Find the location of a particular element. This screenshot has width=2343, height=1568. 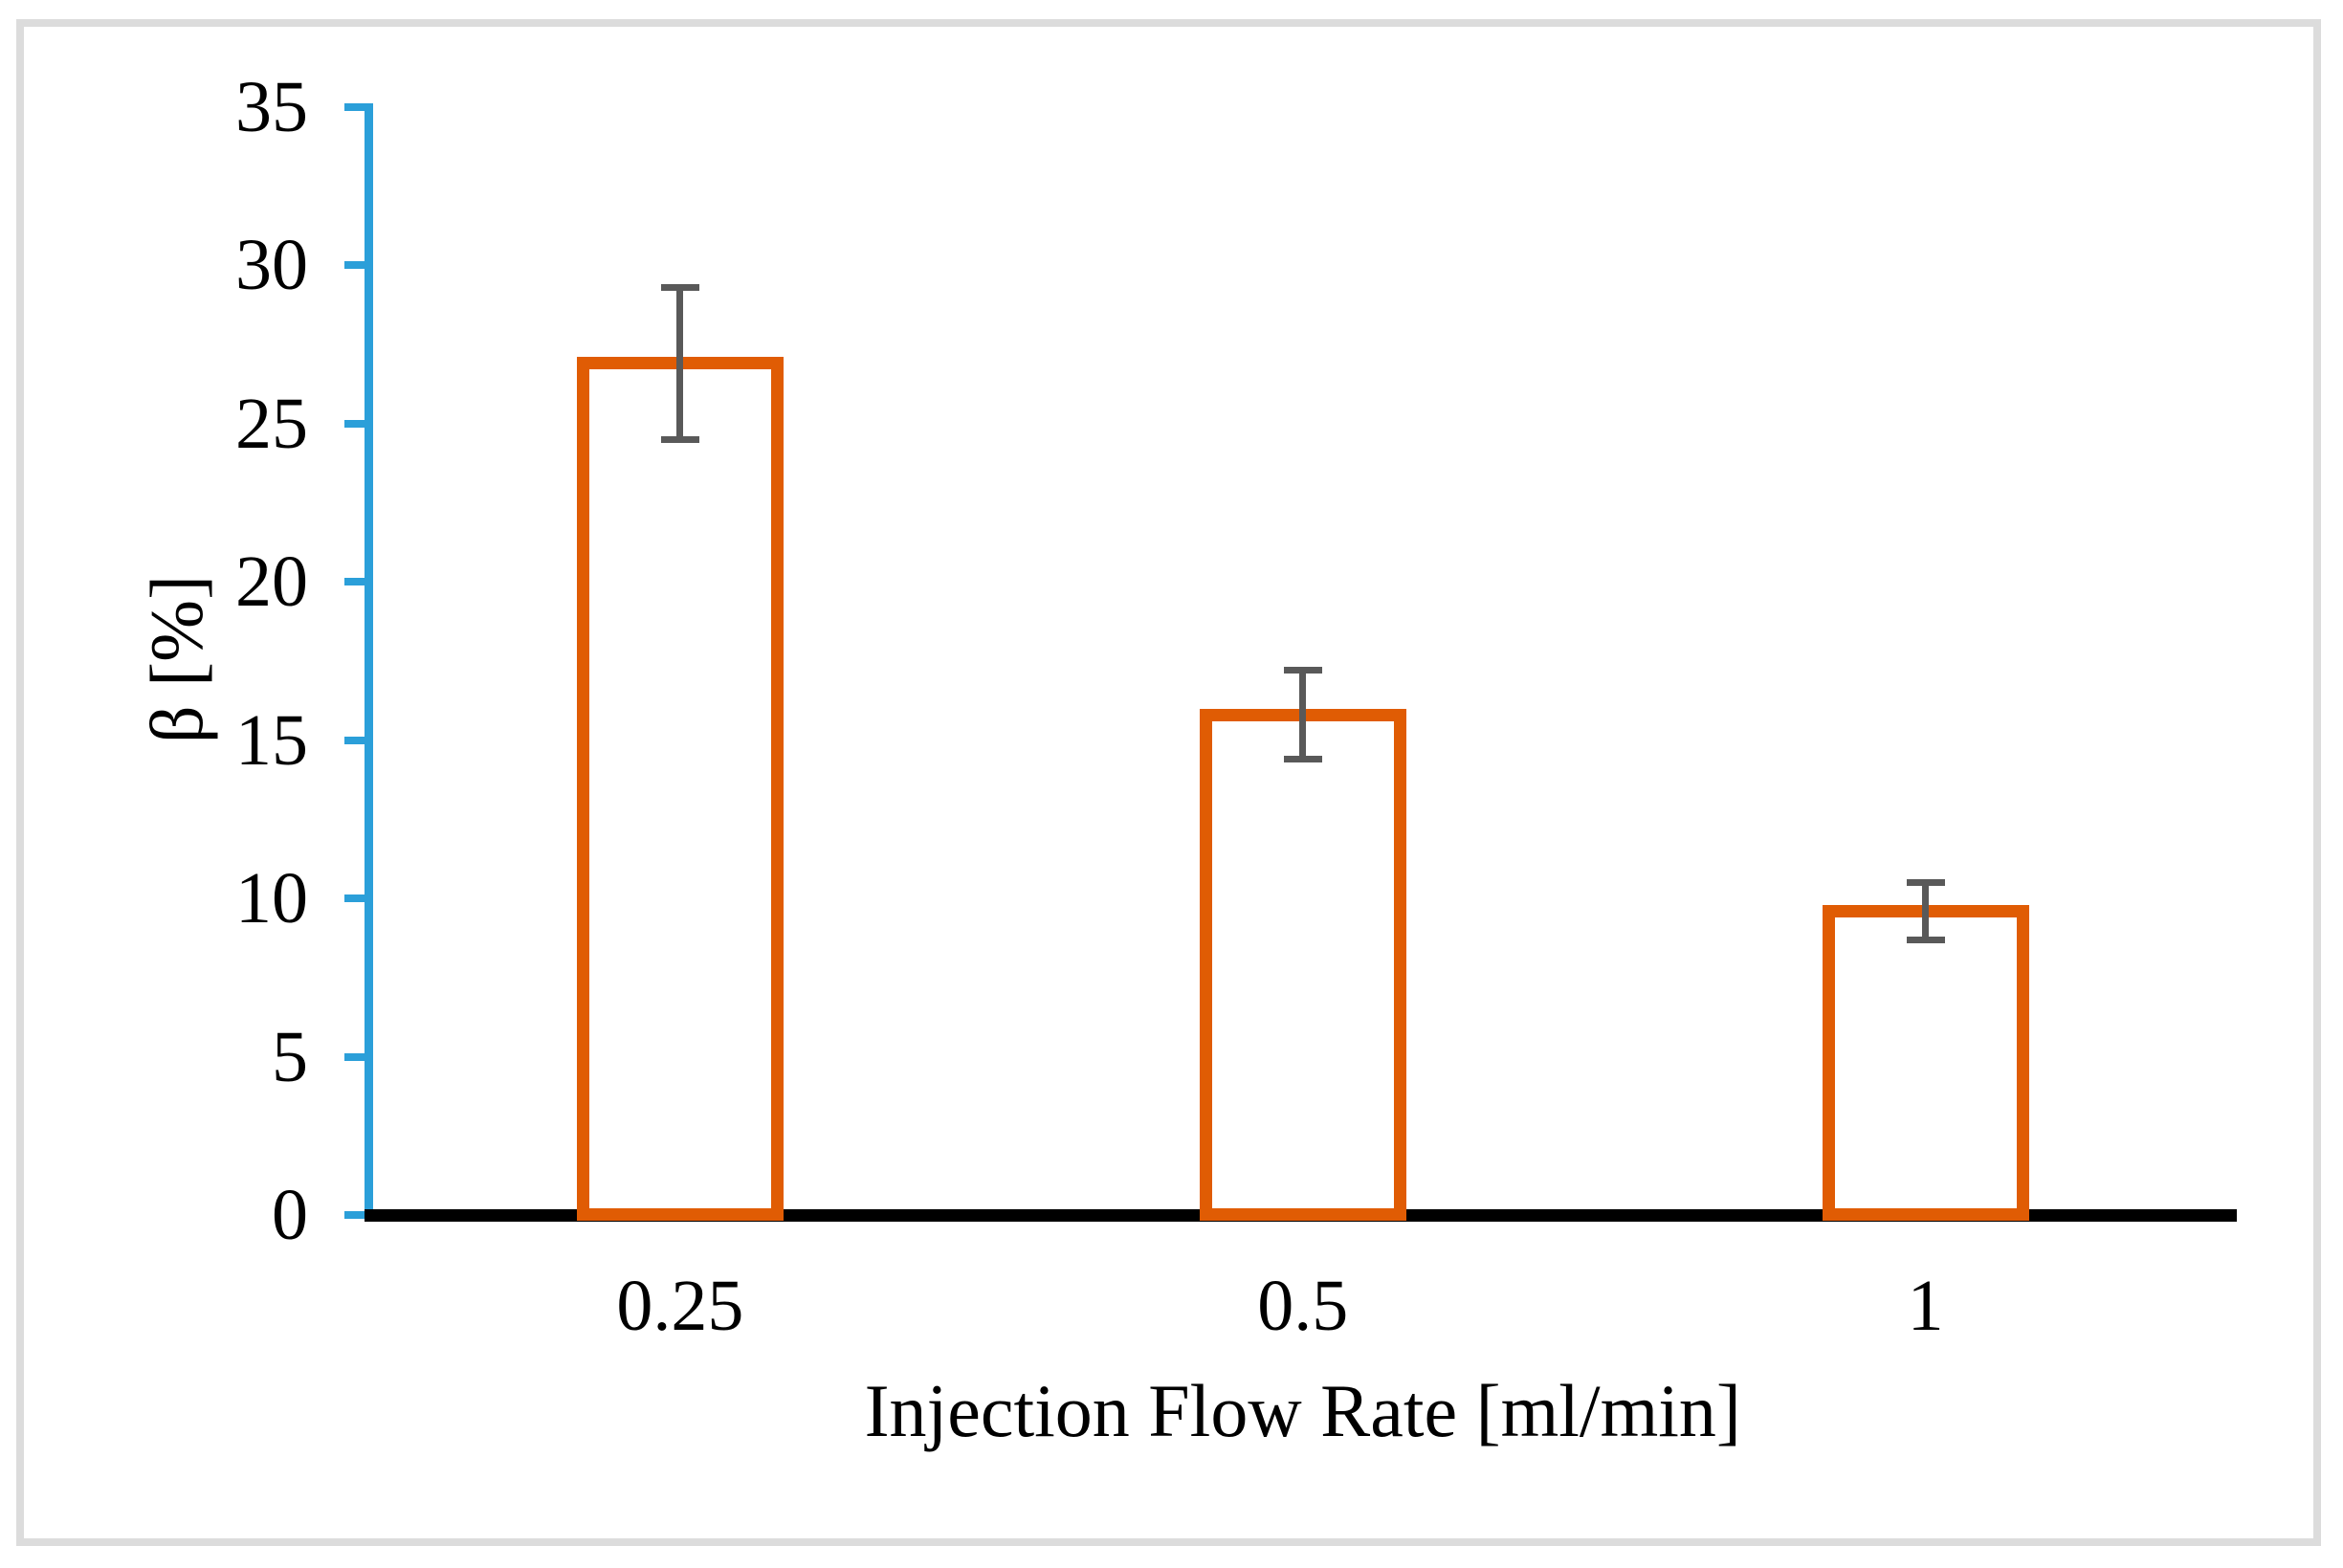

y-tick-label-25: 25 is located at coordinates (271, 423).